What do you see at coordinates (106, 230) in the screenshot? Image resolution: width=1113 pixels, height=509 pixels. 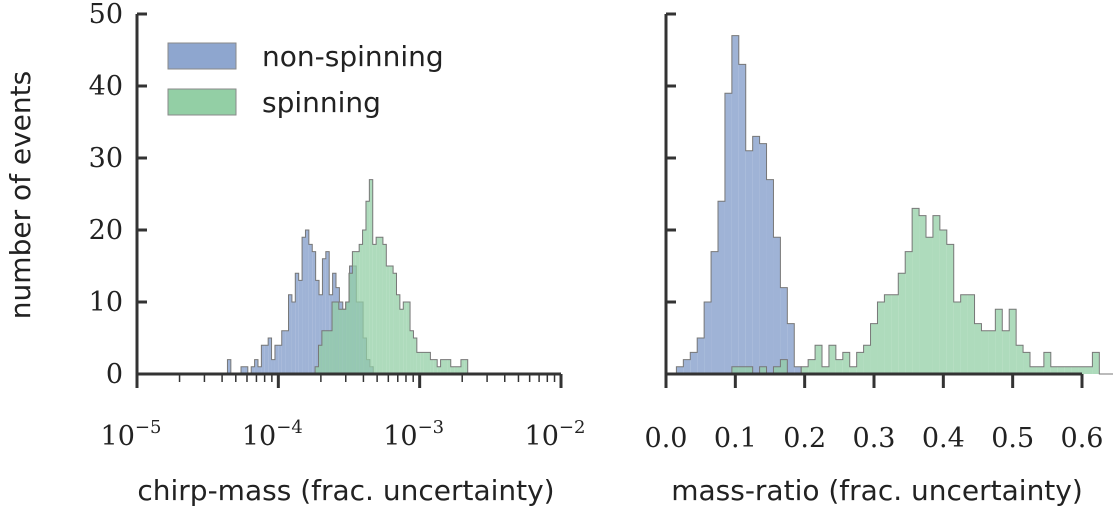 I see `y-tick-label: 20` at bounding box center [106, 230].